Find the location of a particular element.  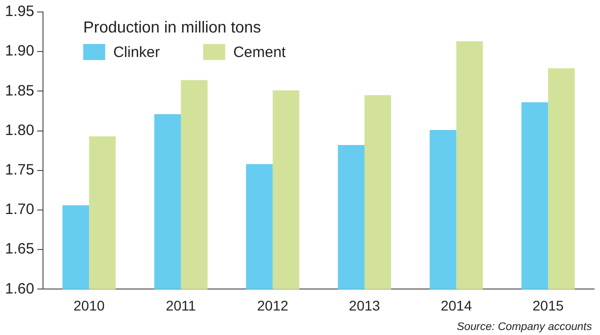

y-tick-label: 1.80 is located at coordinates (19, 130).